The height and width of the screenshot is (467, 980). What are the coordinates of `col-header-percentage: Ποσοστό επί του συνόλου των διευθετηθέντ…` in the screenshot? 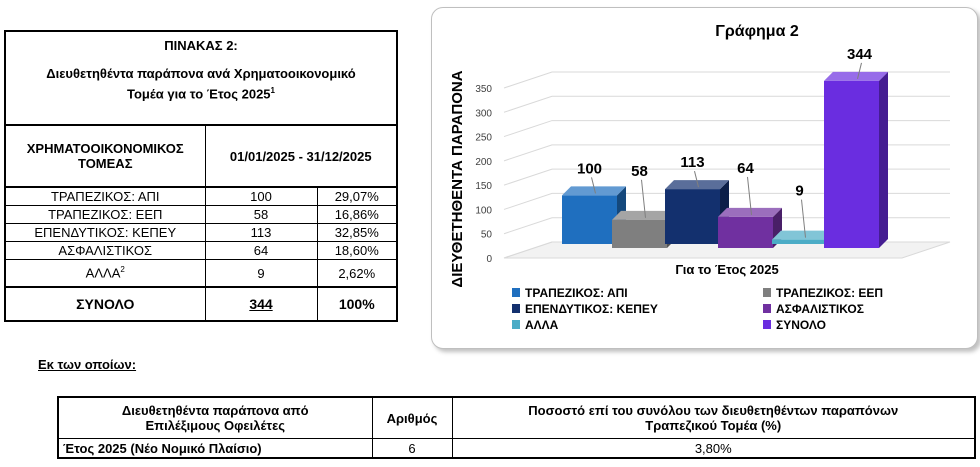 It's located at (713, 417).